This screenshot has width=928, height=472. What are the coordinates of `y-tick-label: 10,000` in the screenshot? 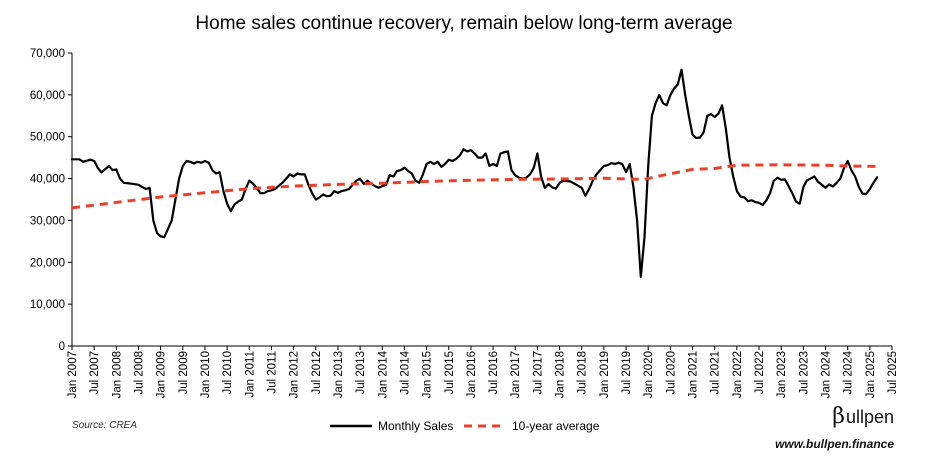 It's located at (47, 305).